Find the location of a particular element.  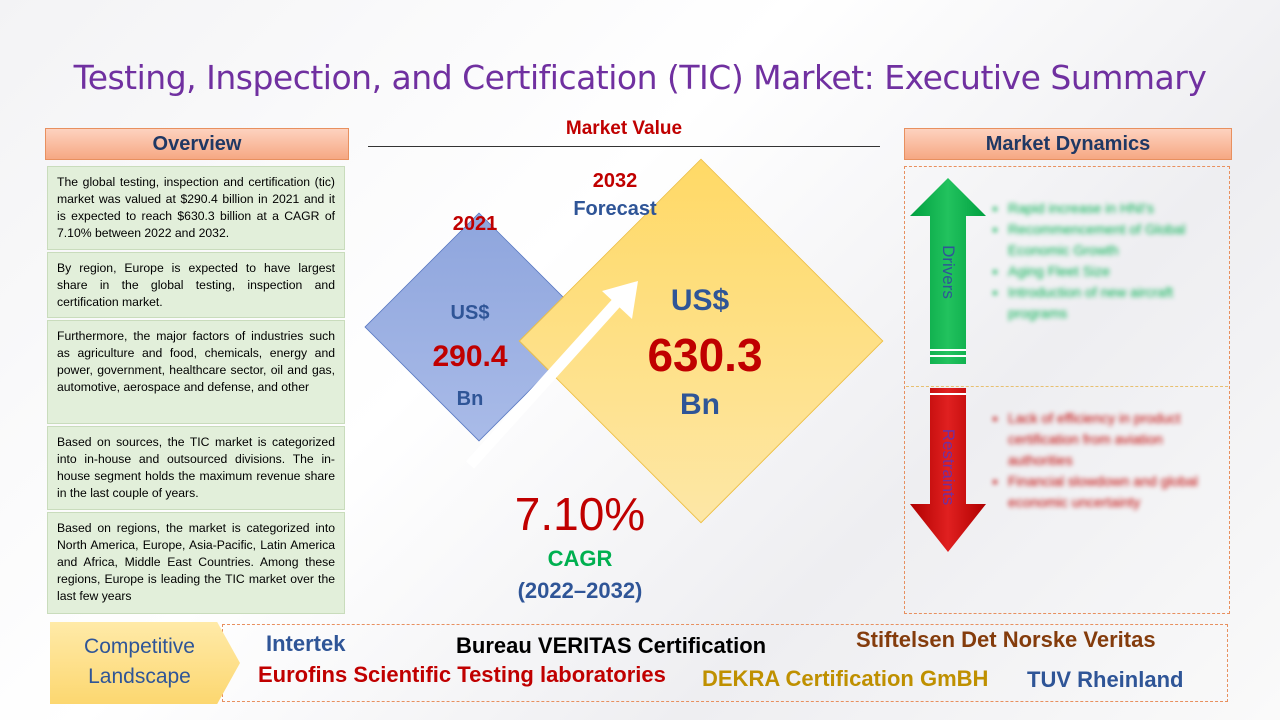

company-name: Bureau VERITAS Certification is located at coordinates (611, 645).